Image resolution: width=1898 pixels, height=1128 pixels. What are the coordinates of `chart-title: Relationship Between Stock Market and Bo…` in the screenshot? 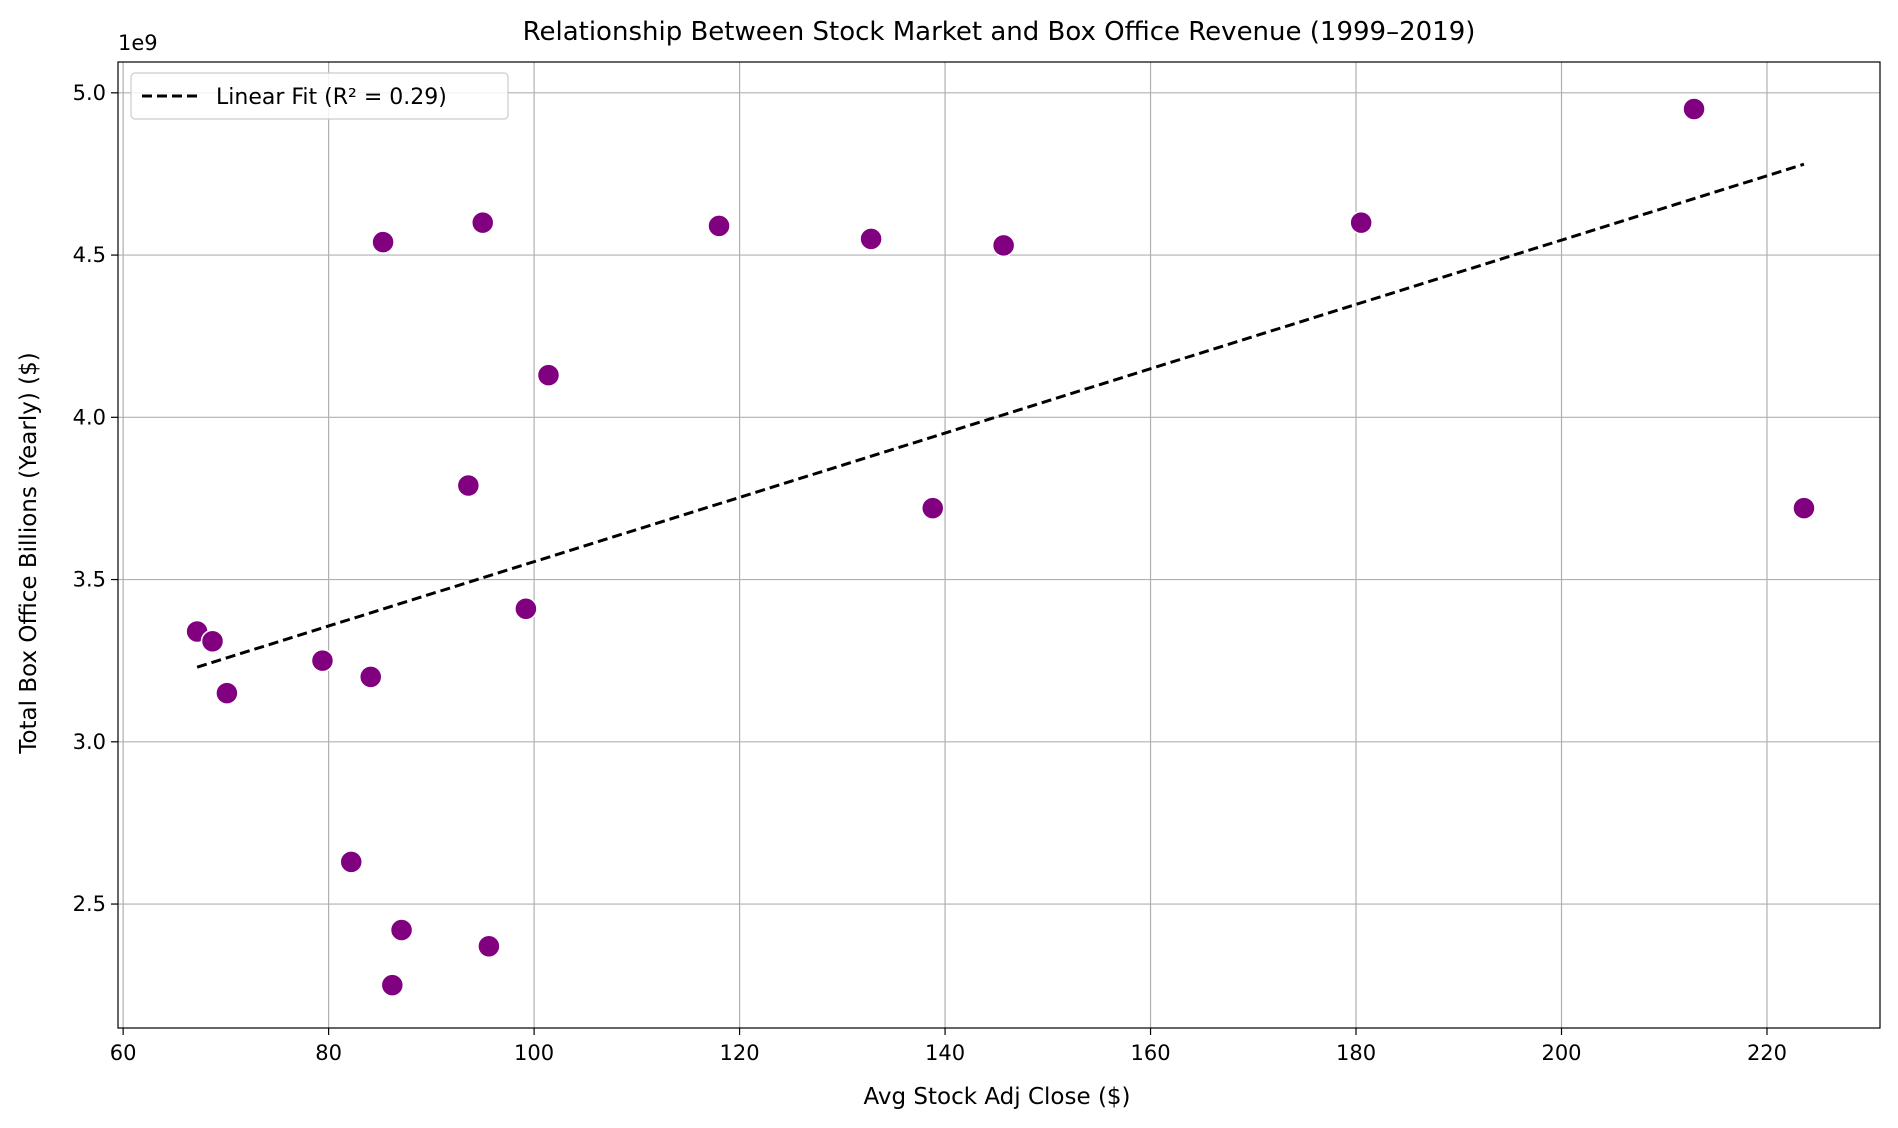 It's located at (999, 32).